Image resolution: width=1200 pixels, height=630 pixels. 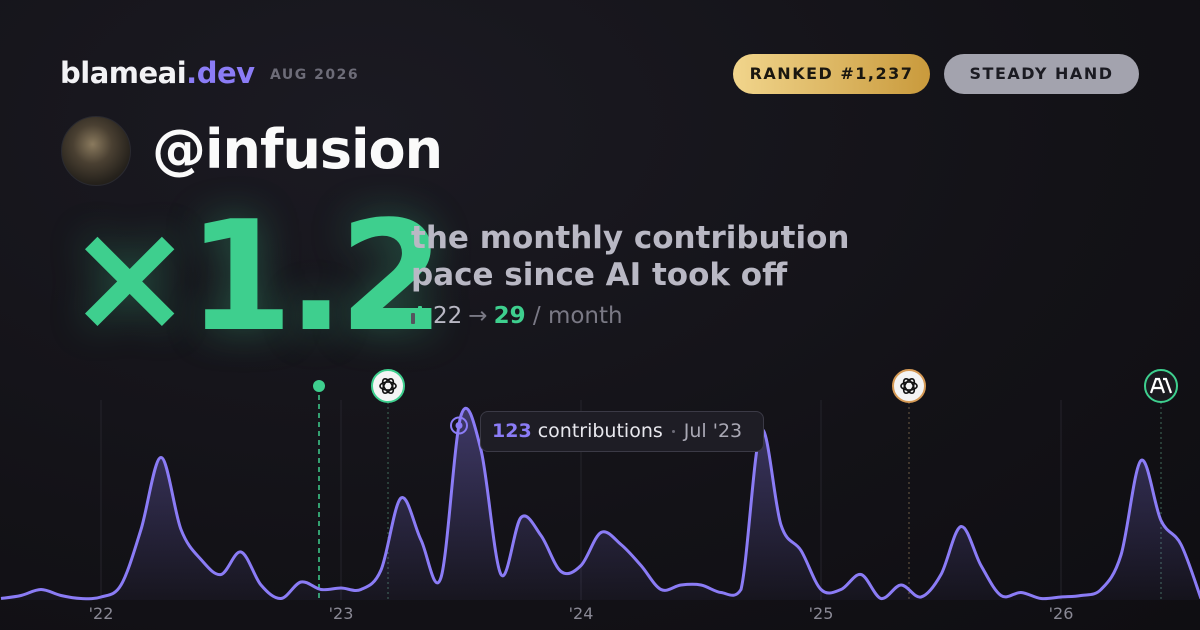 I want to click on tooltip-label: contributions, so click(x=600, y=431).